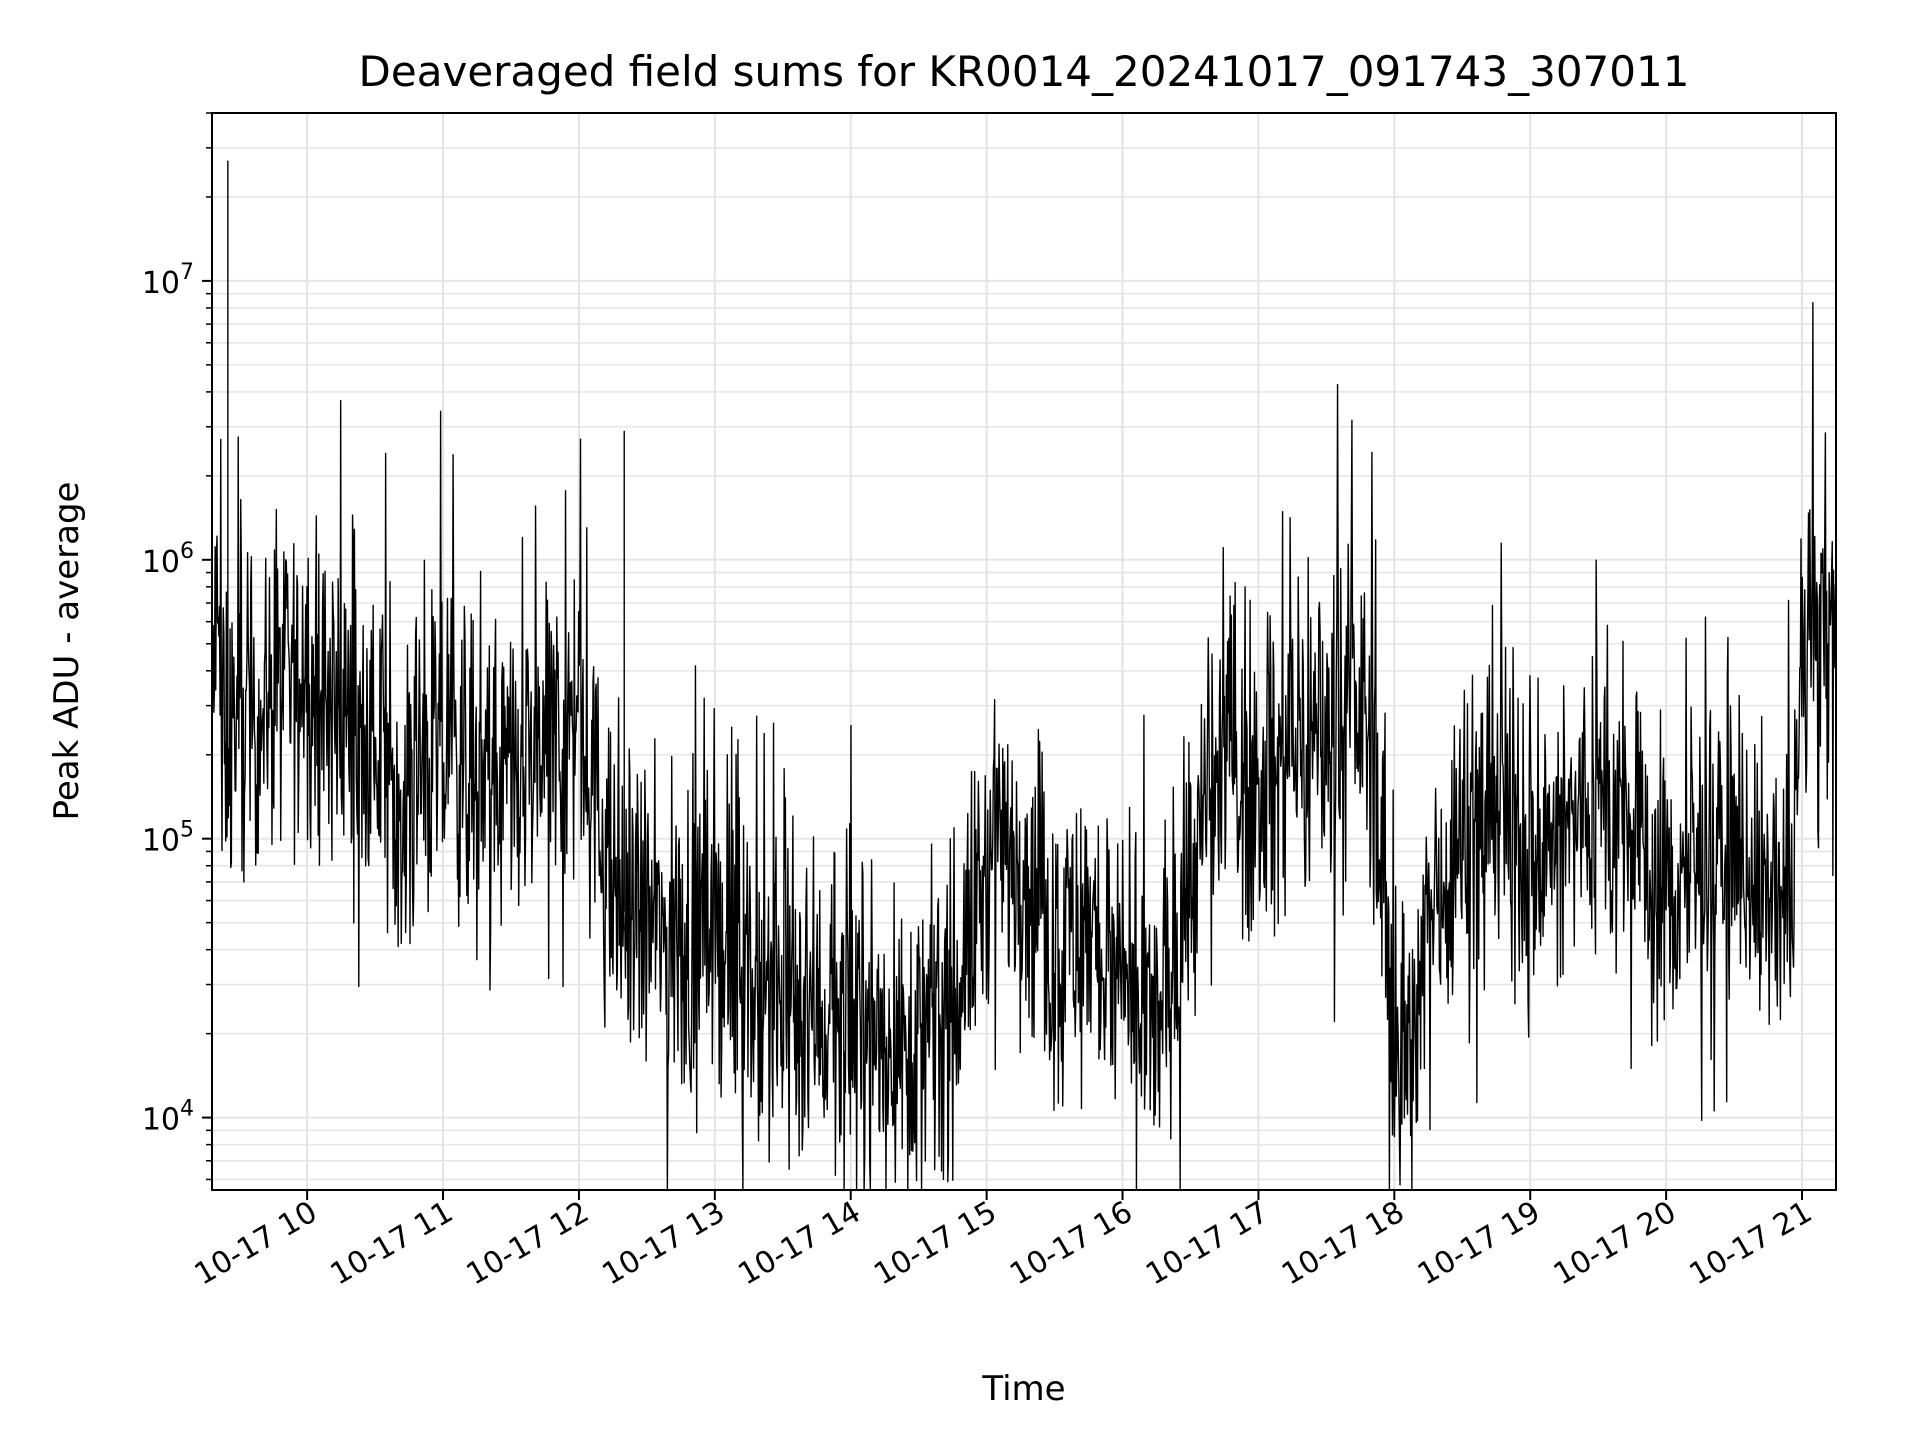 The height and width of the screenshot is (1440, 1920). What do you see at coordinates (1023, 1389) in the screenshot?
I see `x-axis-label: Time` at bounding box center [1023, 1389].